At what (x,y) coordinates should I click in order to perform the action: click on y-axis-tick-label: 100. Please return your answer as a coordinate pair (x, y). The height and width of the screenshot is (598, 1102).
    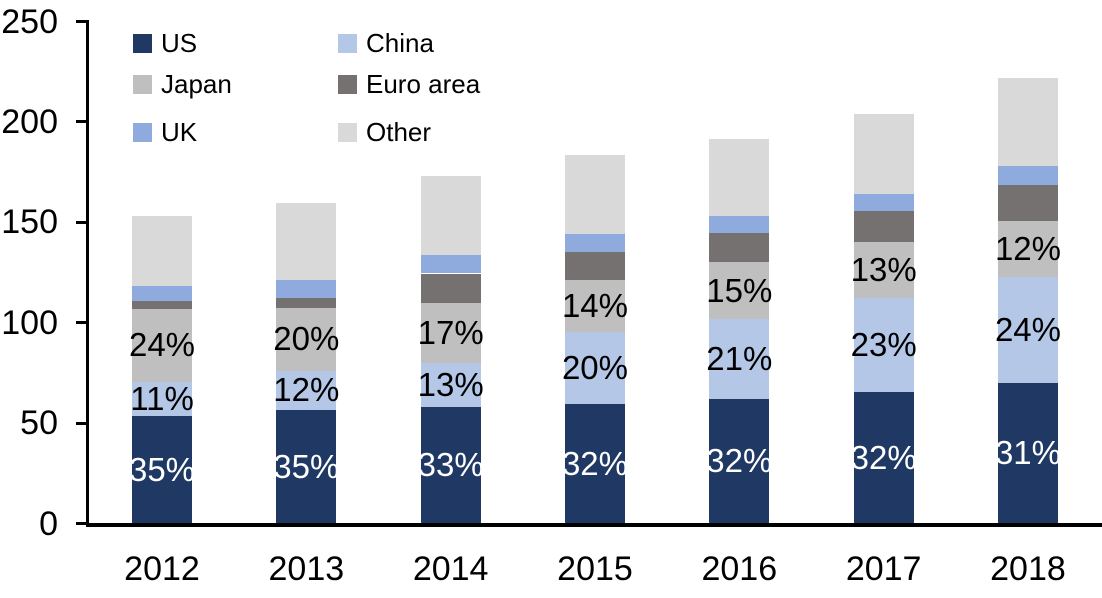
    Looking at the image, I should click on (29, 322).